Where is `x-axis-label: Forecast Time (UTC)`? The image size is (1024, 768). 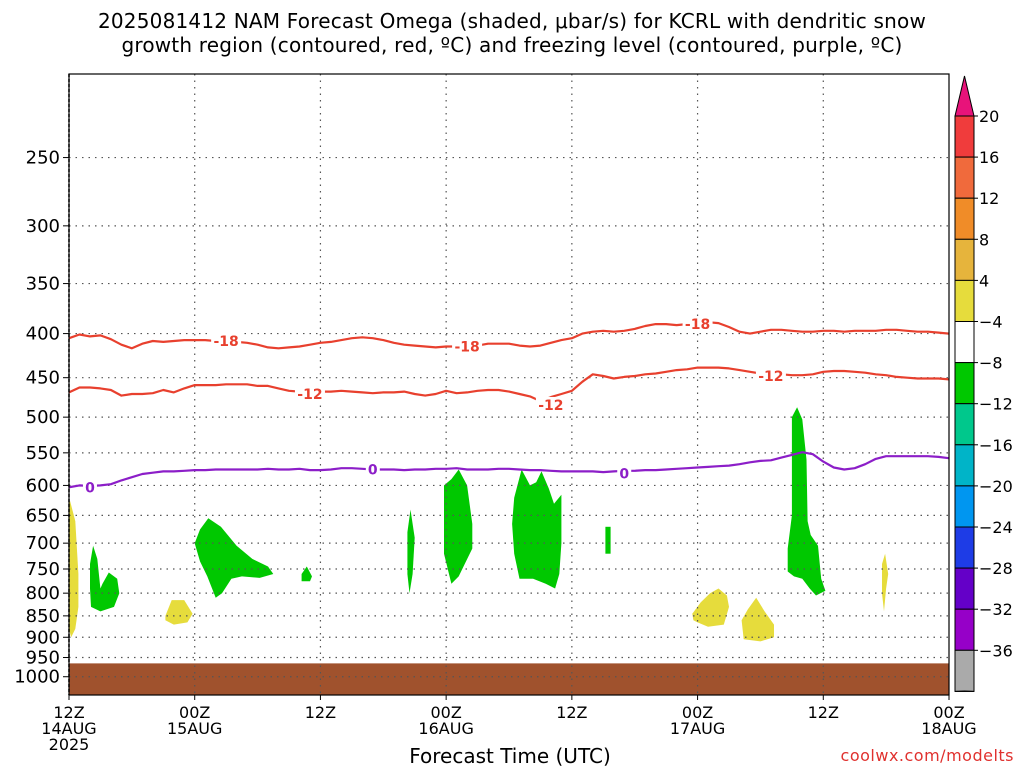
x-axis-label: Forecast Time (UTC) is located at coordinates (510, 756).